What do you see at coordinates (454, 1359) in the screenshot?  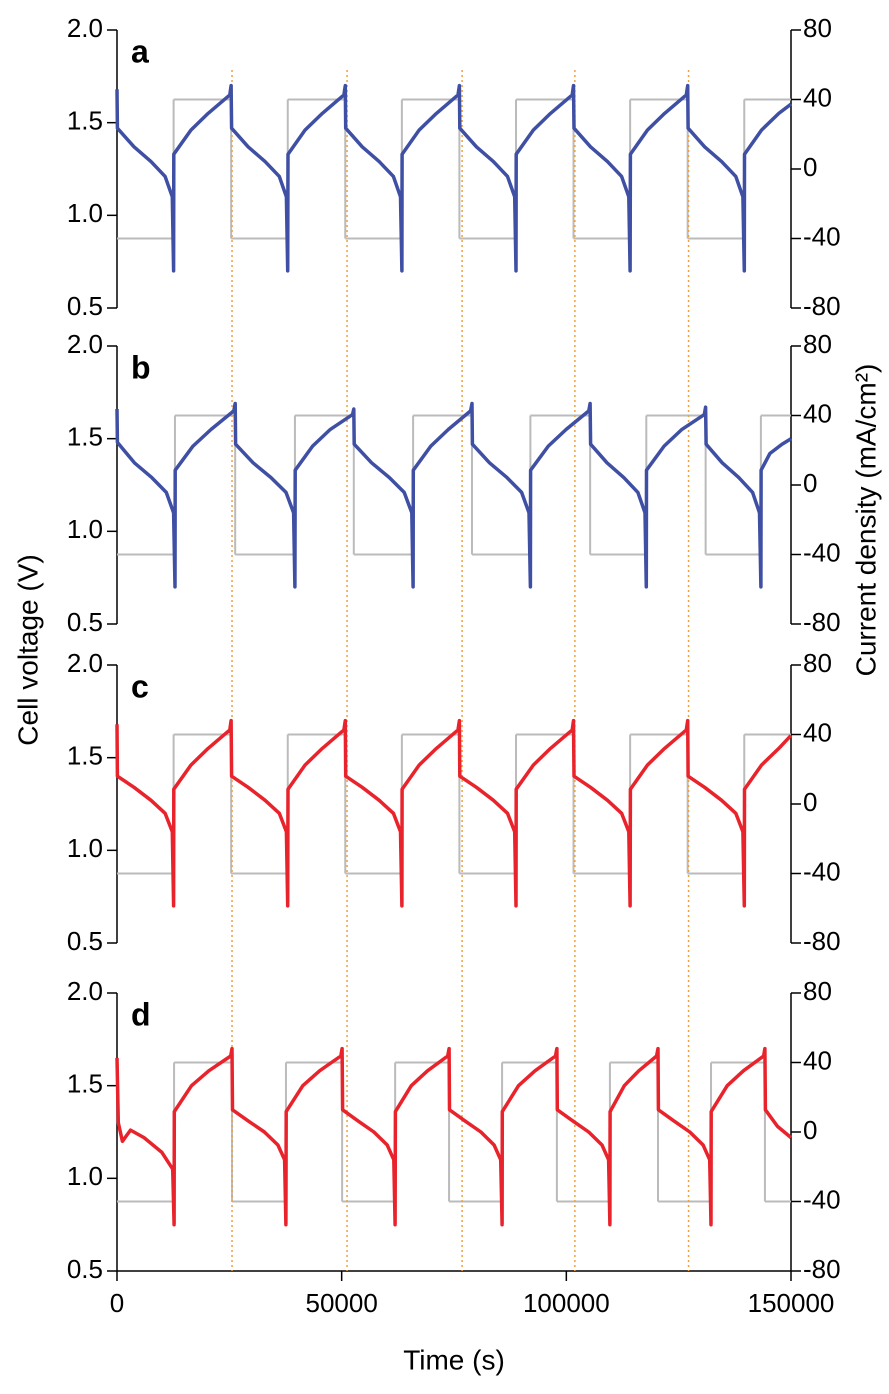 I see `x-axis-label: Time (s)` at bounding box center [454, 1359].